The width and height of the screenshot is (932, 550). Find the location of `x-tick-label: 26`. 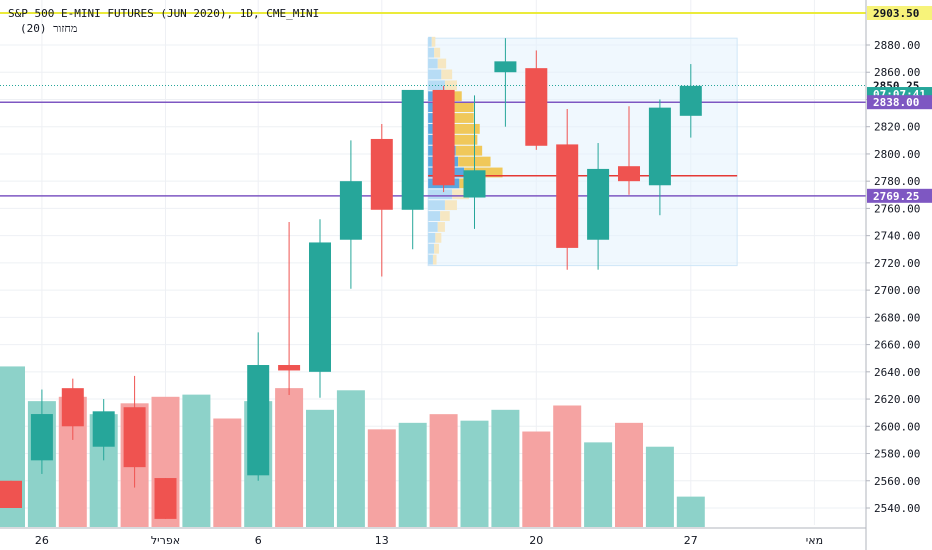

x-tick-label: 26 is located at coordinates (42, 540).